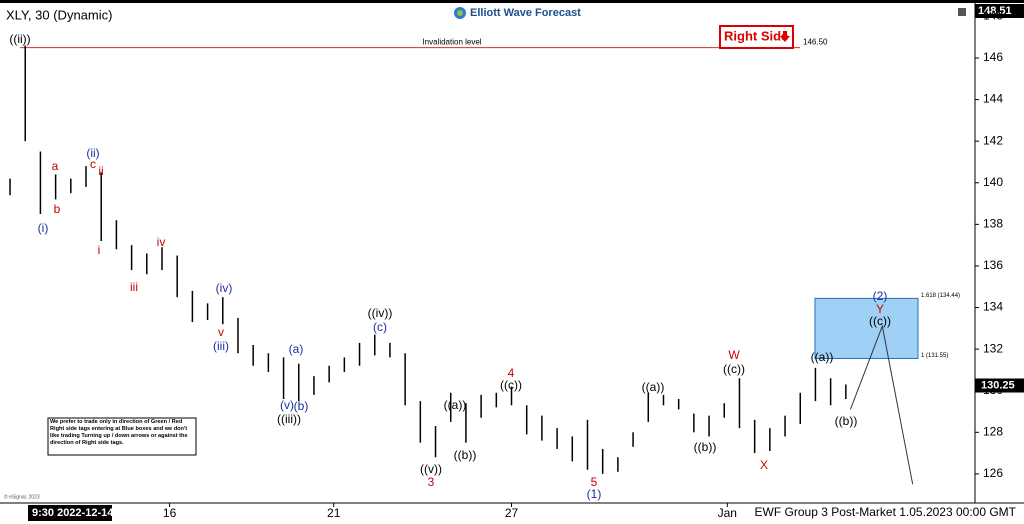 The height and width of the screenshot is (524, 1024). What do you see at coordinates (100, 171) in the screenshot?
I see `wave-label: ii` at bounding box center [100, 171].